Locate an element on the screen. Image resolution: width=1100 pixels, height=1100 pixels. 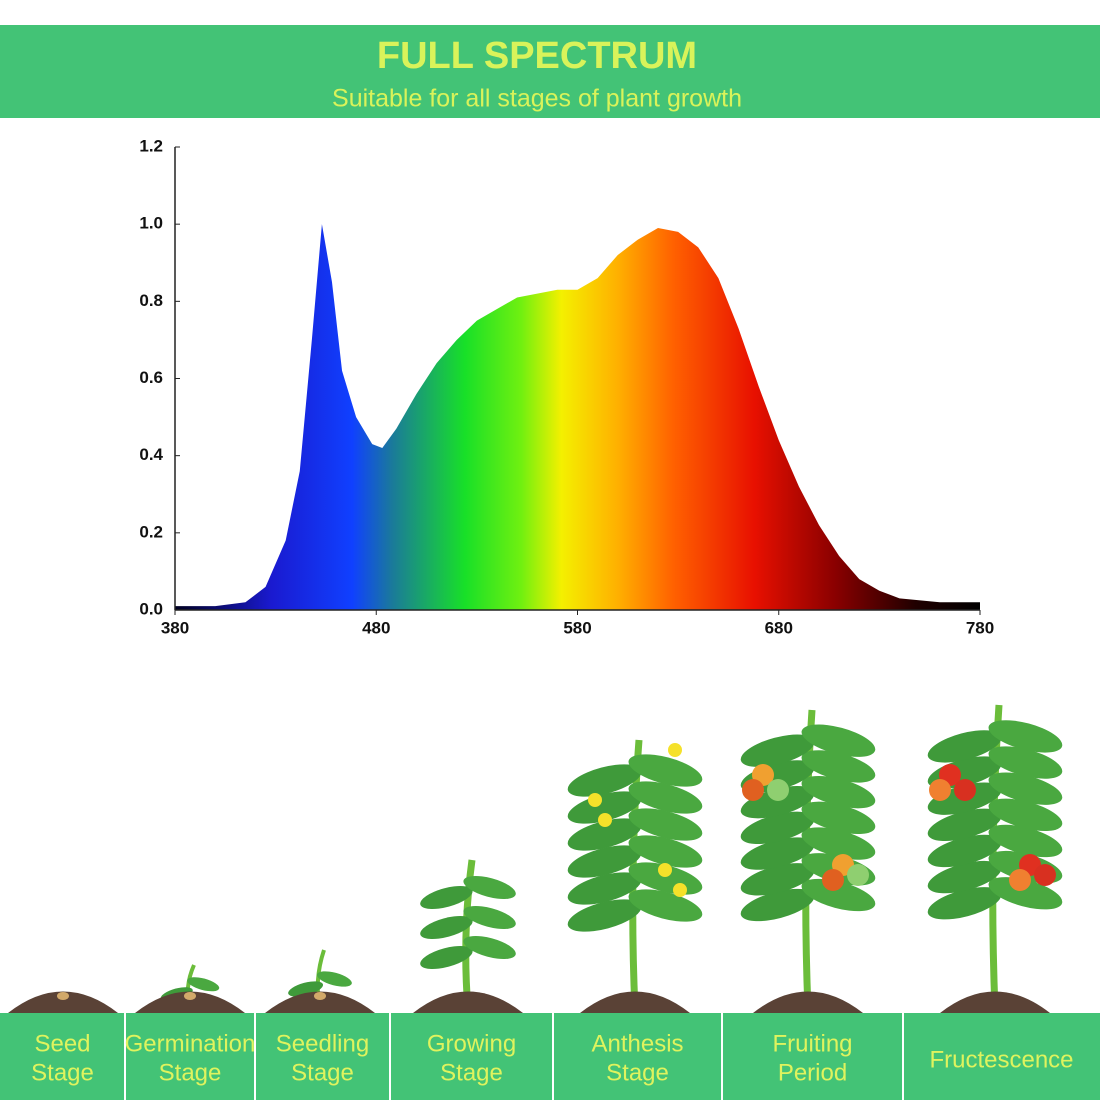
y-tick-label: 1.2 is located at coordinates (151, 145).